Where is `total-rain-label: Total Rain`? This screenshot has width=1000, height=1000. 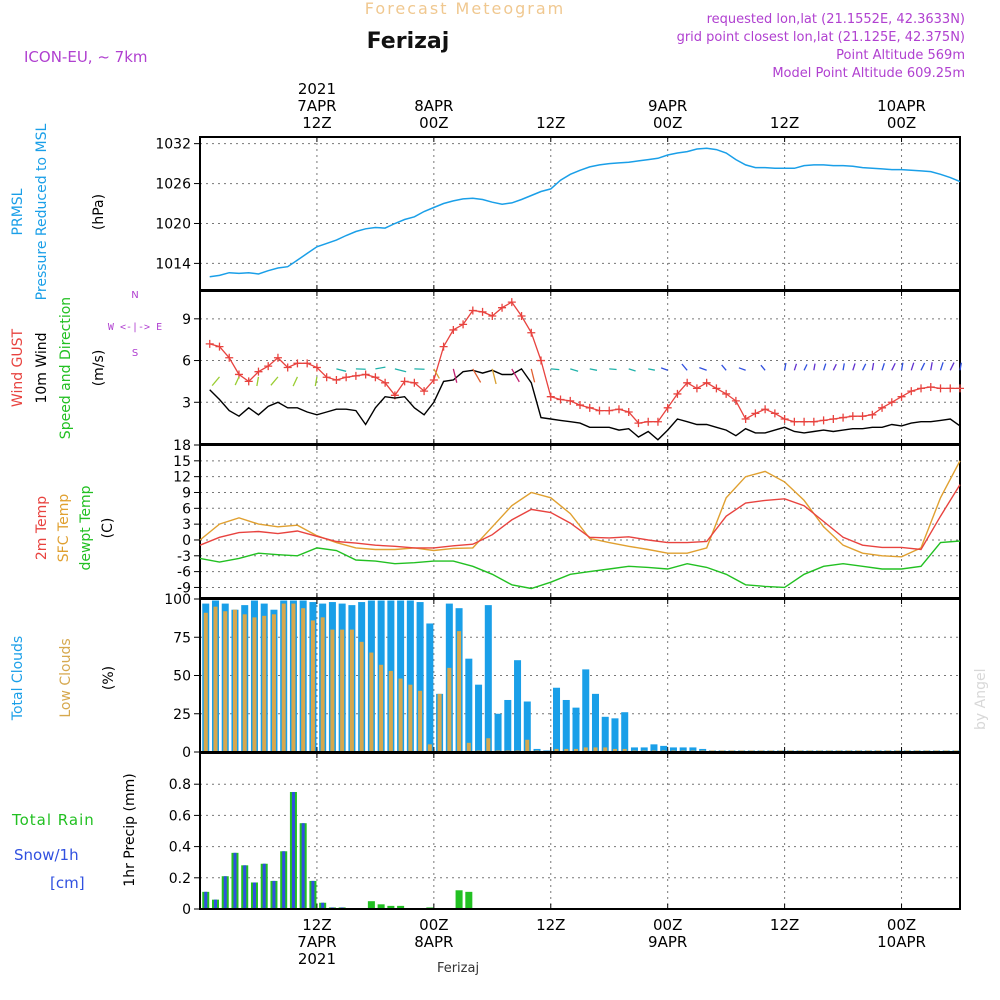
total-rain-label: Total Rain is located at coordinates (53, 820).